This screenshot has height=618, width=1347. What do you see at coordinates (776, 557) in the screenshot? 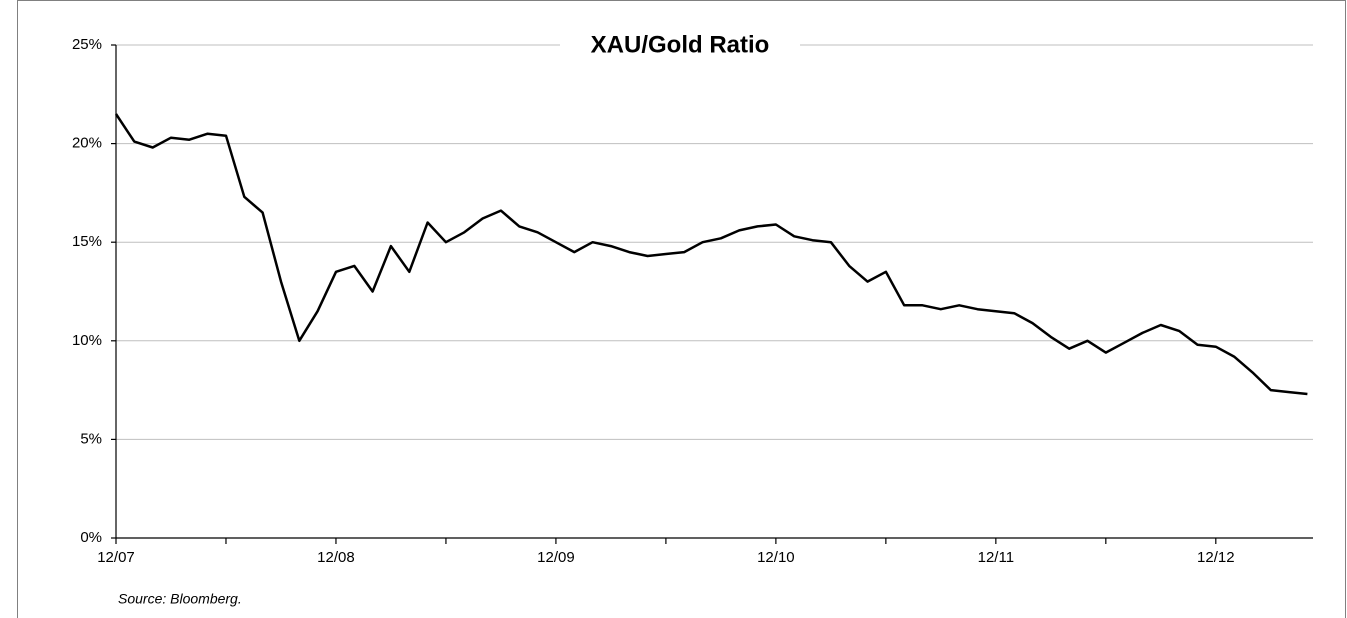
I see `x-tick-label: 12/10` at bounding box center [776, 557].